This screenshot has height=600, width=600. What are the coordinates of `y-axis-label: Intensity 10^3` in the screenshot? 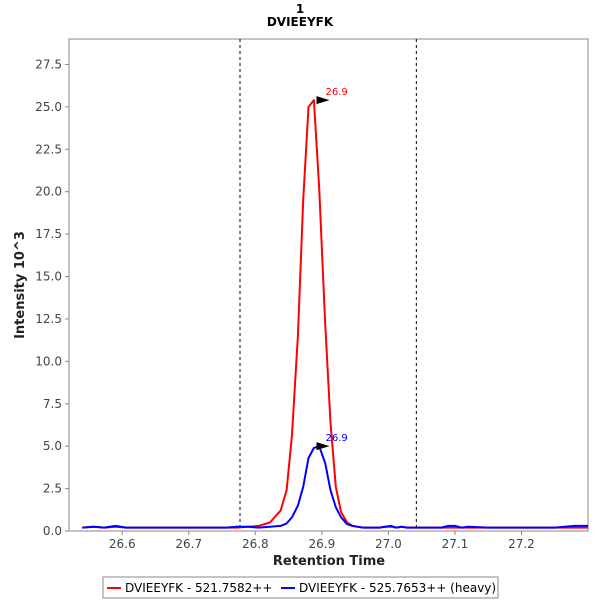 It's located at (20, 285).